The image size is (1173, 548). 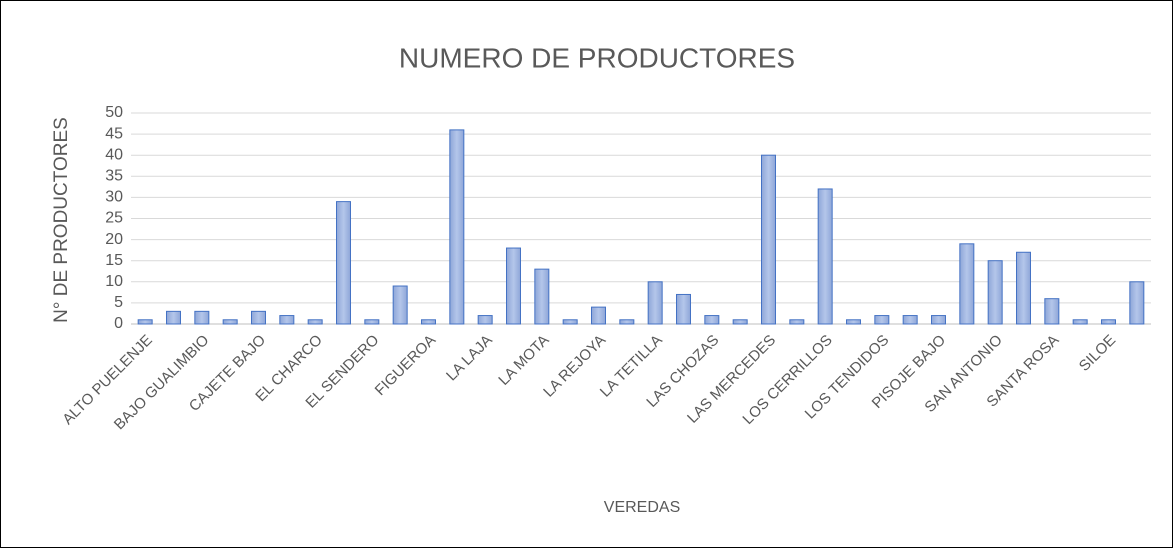 What do you see at coordinates (597, 57) in the screenshot?
I see `chart-title: NUMERO DE PRODUCTORES` at bounding box center [597, 57].